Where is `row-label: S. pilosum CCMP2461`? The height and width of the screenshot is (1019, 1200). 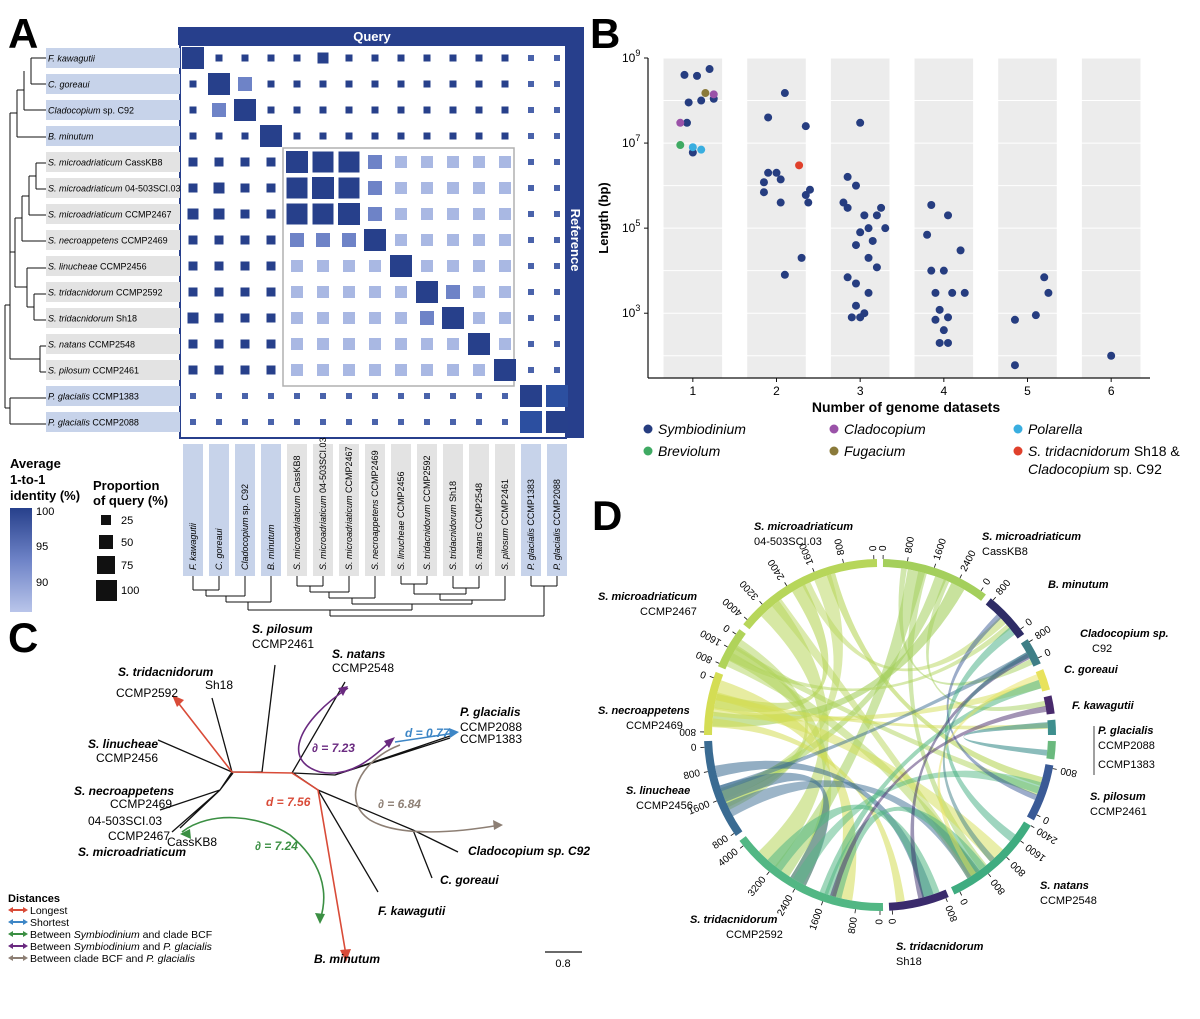
row-label: S. pilosum CCMP2461 is located at coordinates (93, 371).